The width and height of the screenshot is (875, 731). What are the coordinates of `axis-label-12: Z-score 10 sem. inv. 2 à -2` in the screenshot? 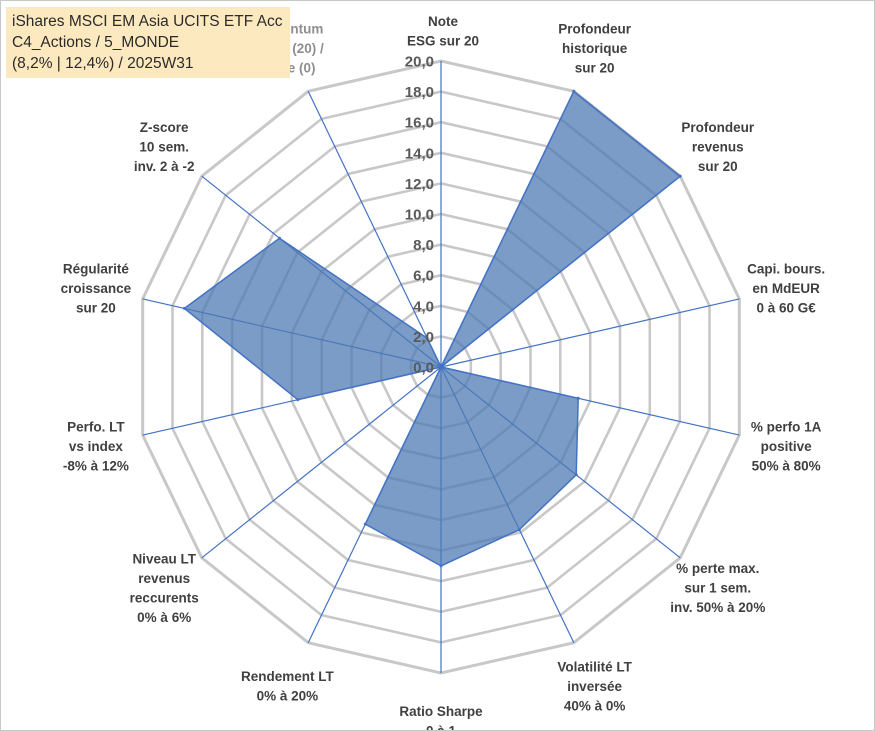 It's located at (164, 147).